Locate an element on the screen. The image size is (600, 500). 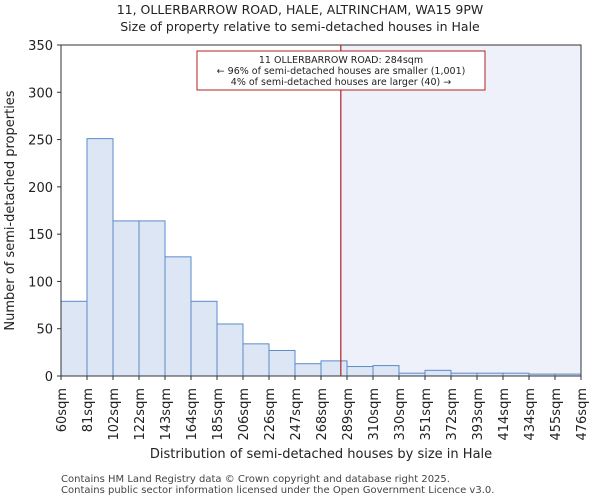
bar-122sqm is located at coordinates (152, 298).